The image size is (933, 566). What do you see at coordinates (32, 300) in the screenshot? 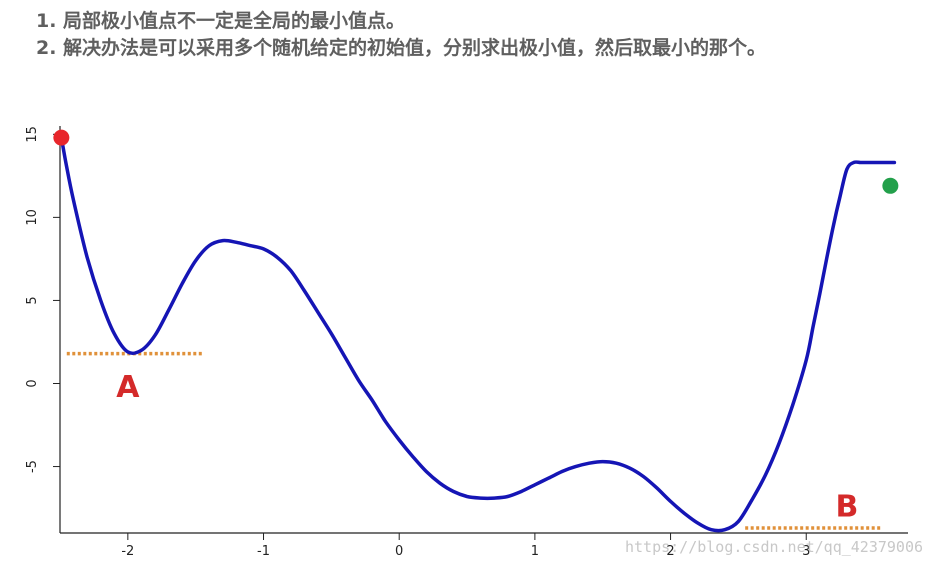
I see `y-tick-label: 5` at bounding box center [32, 300].